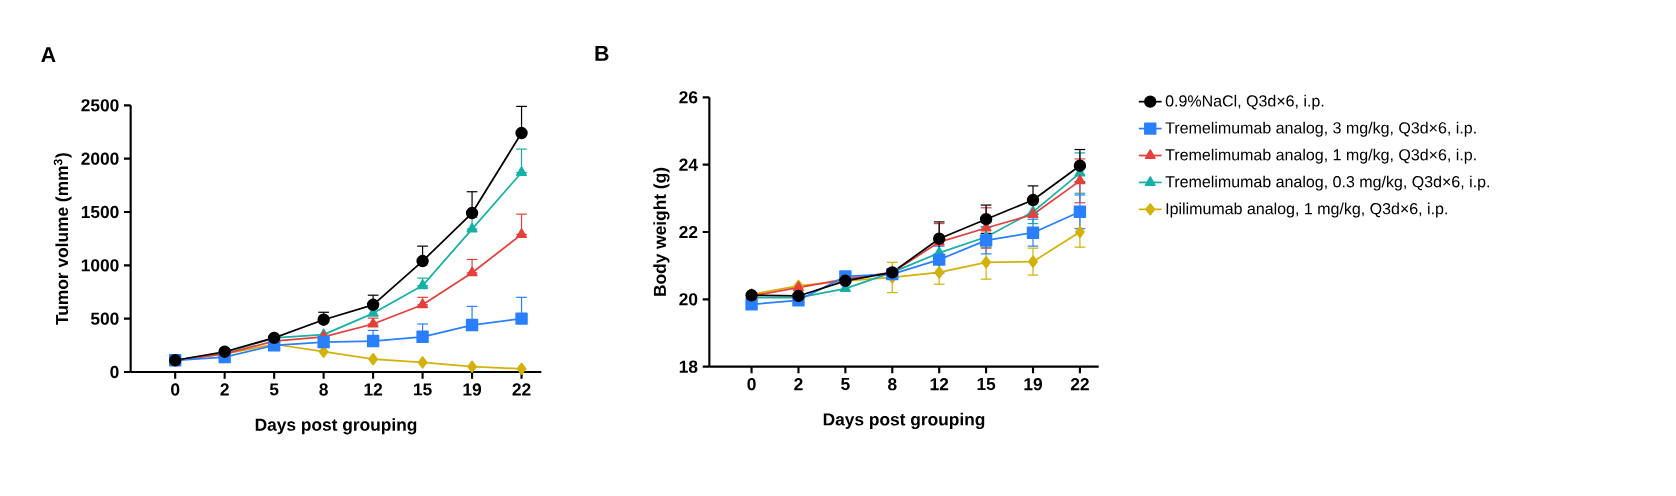 The height and width of the screenshot is (496, 1676). What do you see at coordinates (688, 366) in the screenshot?
I see `y-tick-label: 18` at bounding box center [688, 366].